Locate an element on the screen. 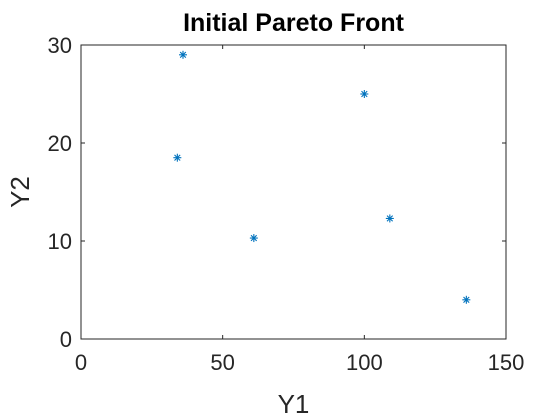 The image size is (560, 420). y-axis-label: Y2 is located at coordinates (20, 192).